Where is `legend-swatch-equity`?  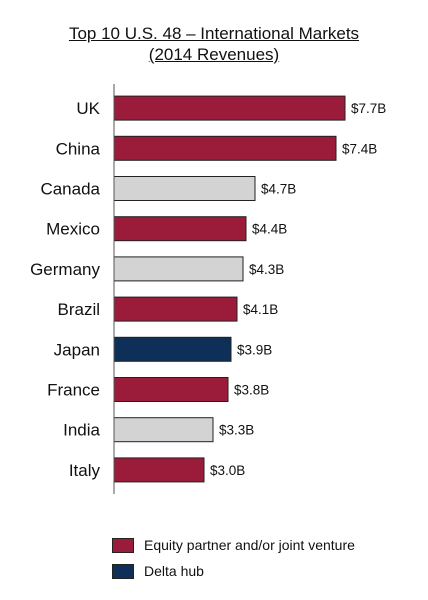
legend-swatch-equity is located at coordinates (123, 545).